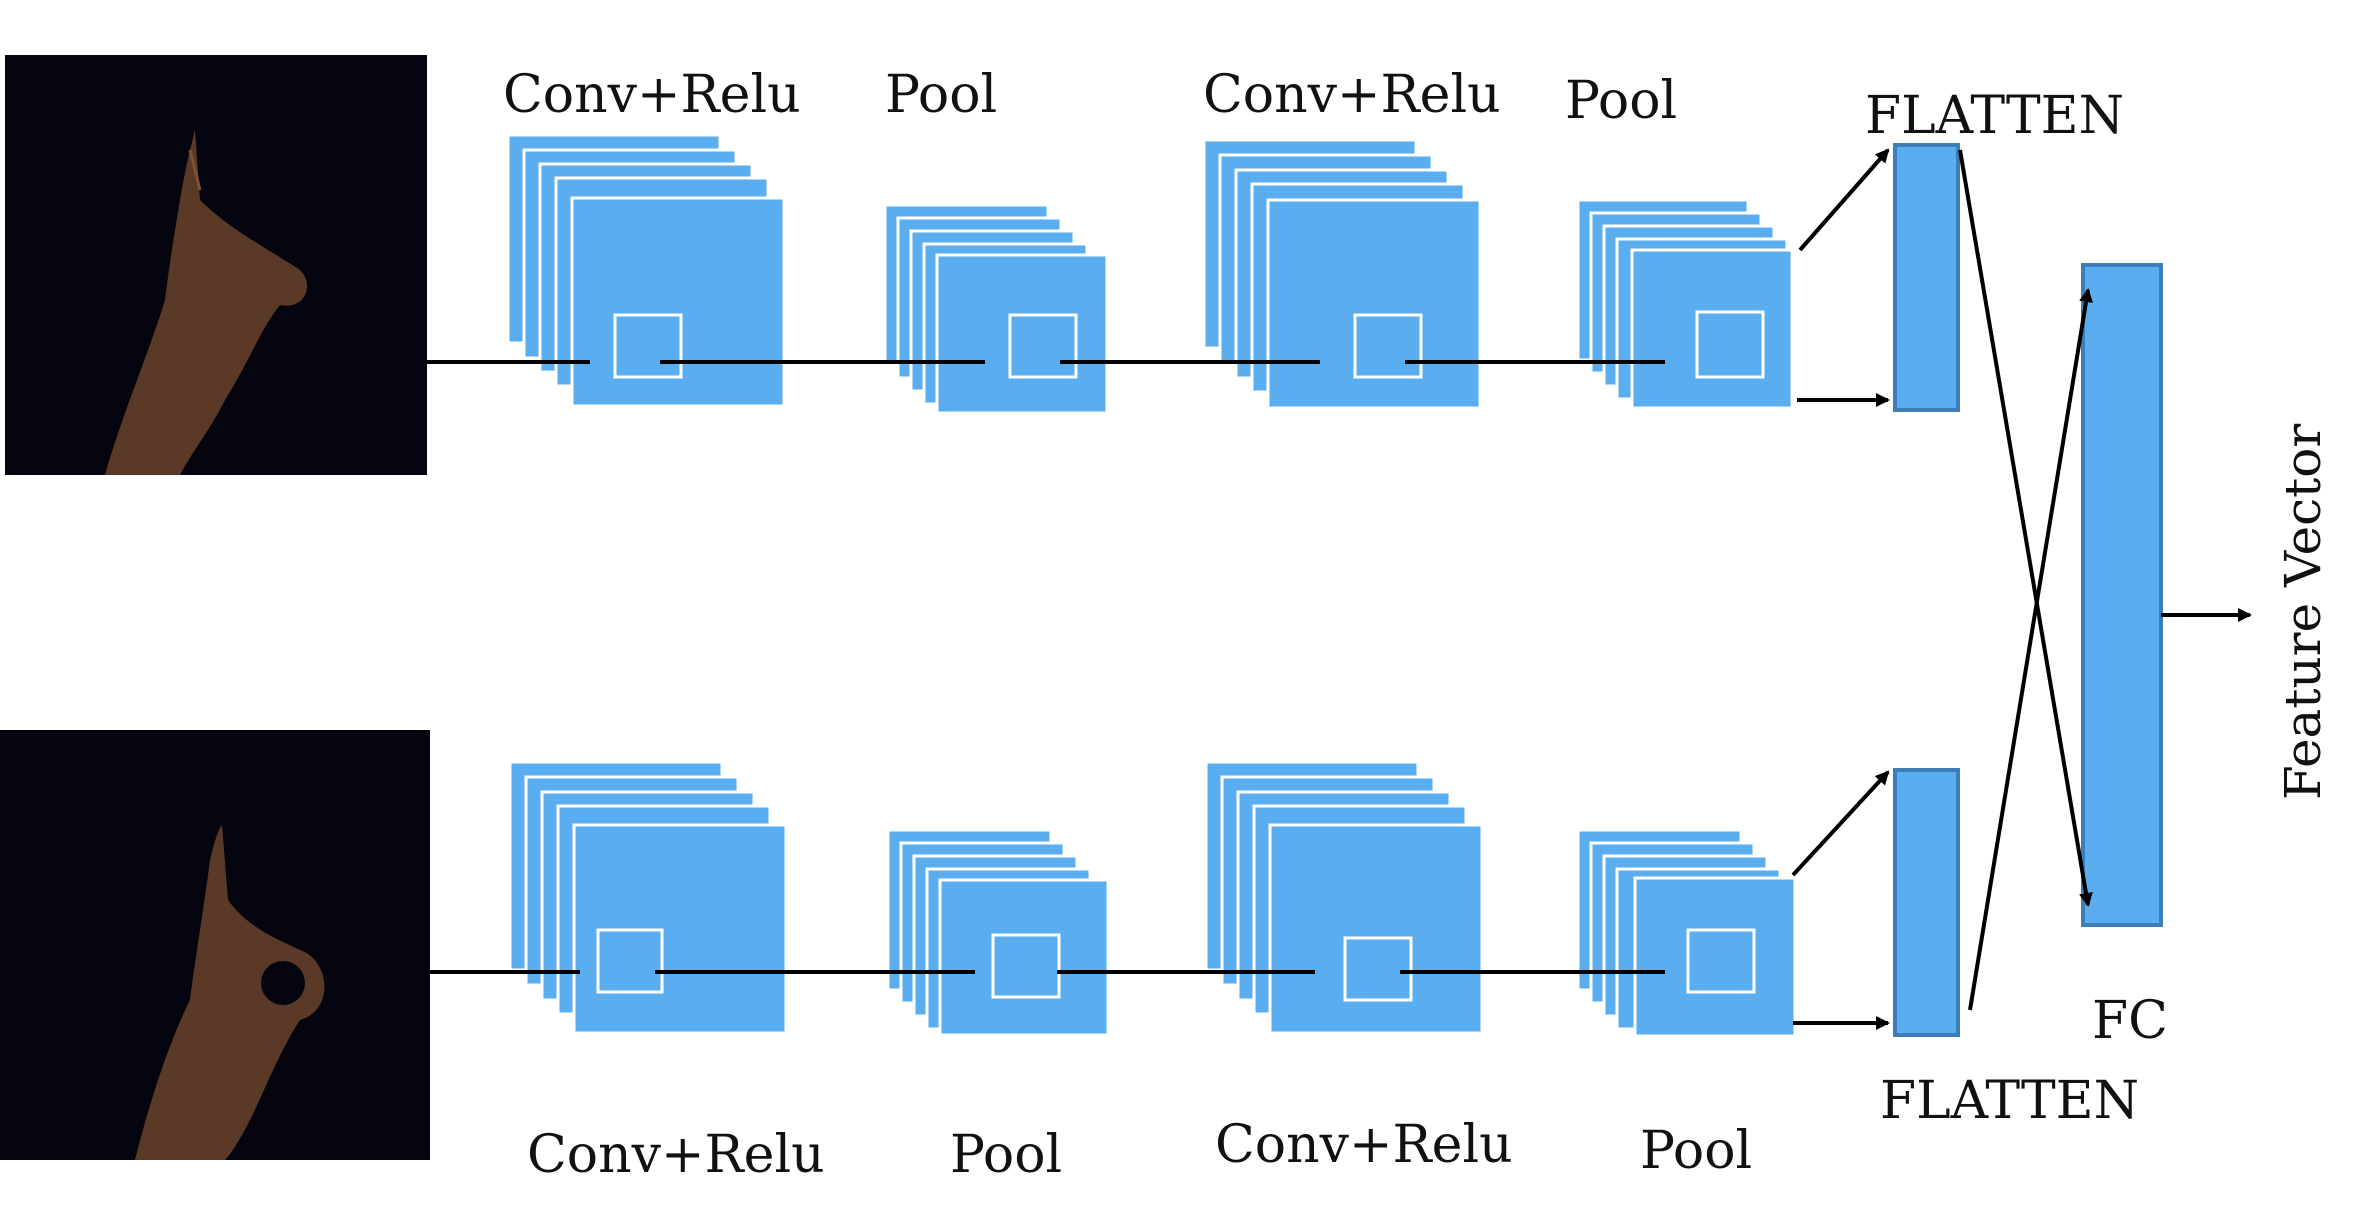 This screenshot has width=2361, height=1225. I want to click on fc-bar, so click(2122, 595).